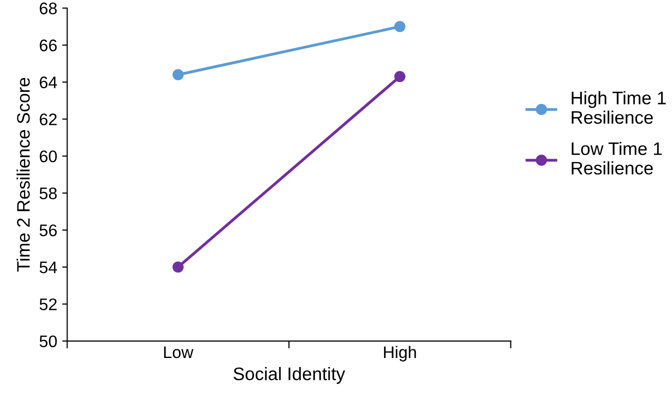  I want to click on y-tick-label: 62, so click(48, 119).